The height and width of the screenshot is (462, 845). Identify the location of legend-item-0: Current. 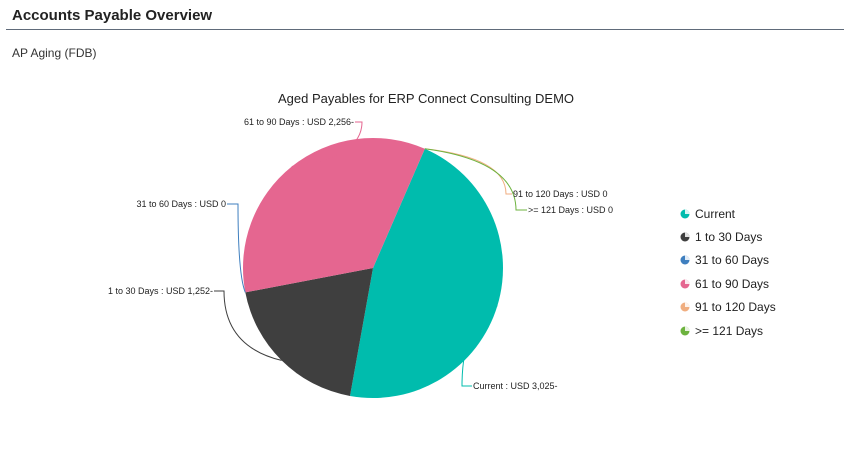
(728, 213).